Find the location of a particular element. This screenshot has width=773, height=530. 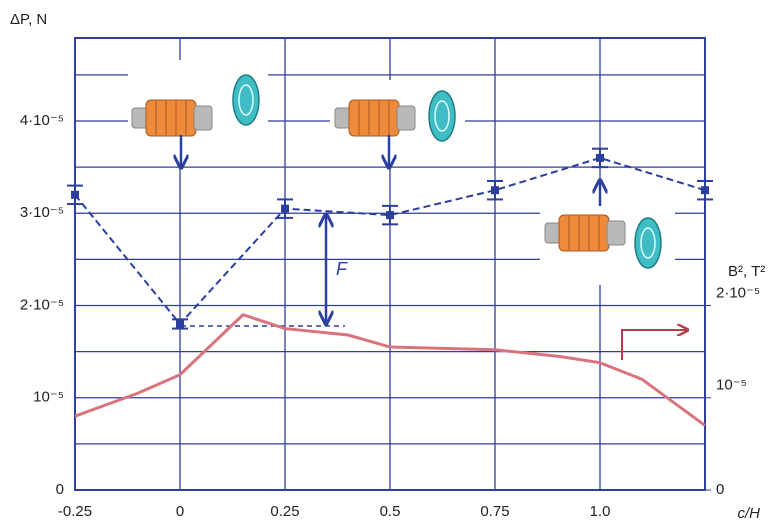

x-axis-label: c/H is located at coordinates (749, 513).